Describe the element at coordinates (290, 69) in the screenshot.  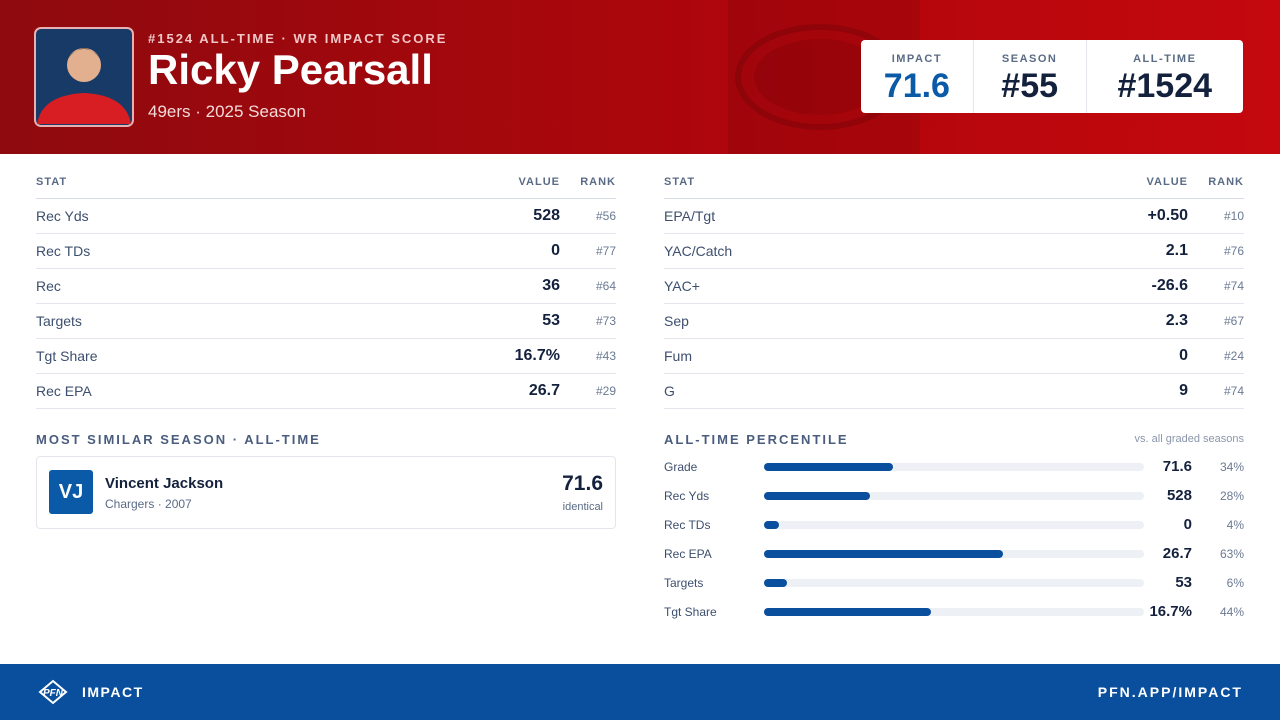
I see `player-name: Ricky Pearsall` at that location.